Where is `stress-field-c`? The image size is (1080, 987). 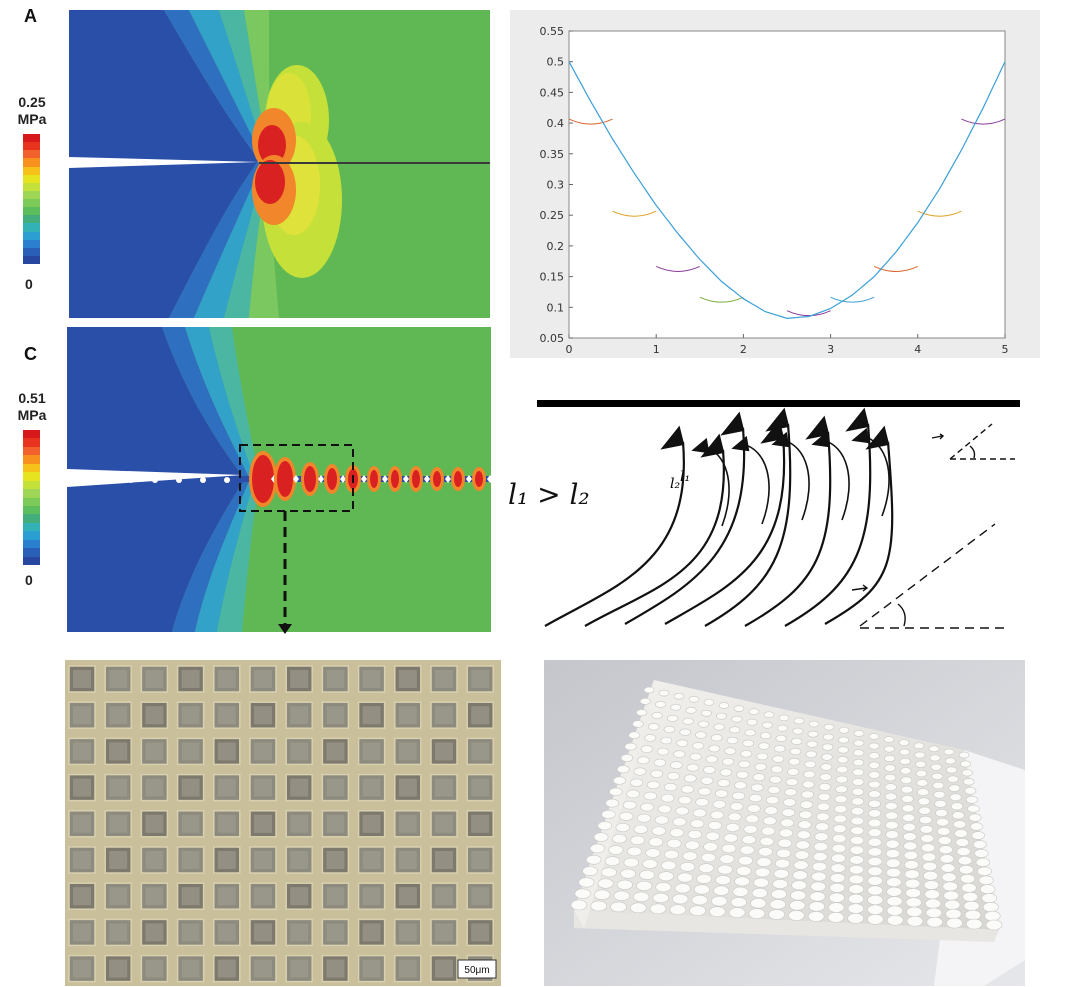 stress-field-c is located at coordinates (279, 479).